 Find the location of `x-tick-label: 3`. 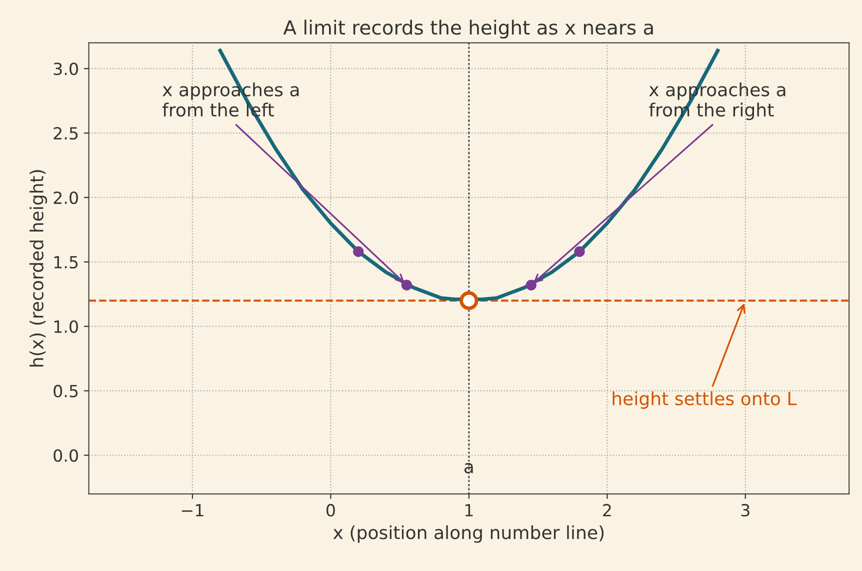

x-tick-label: 3 is located at coordinates (745, 510).